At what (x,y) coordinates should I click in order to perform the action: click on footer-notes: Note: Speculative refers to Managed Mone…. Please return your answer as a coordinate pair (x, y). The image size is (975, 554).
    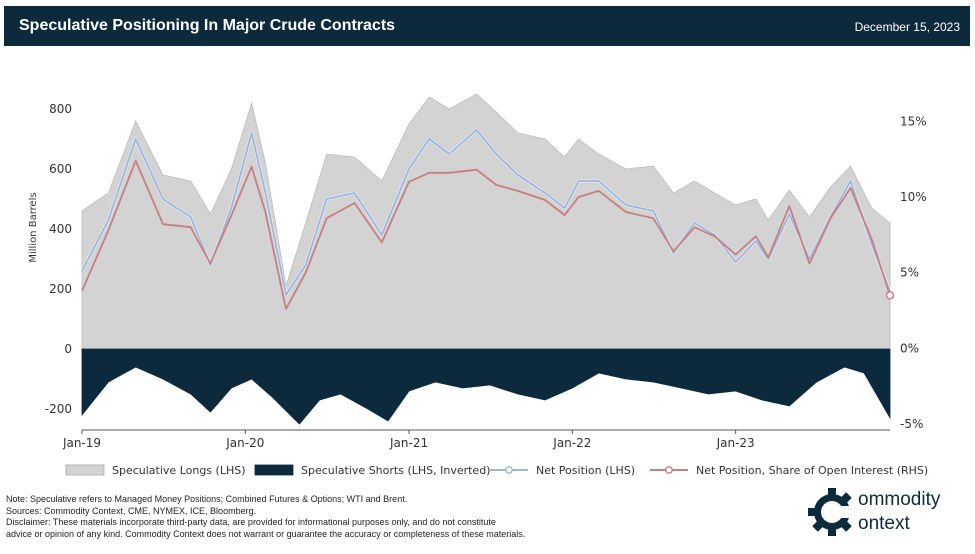
    Looking at the image, I should click on (401, 517).